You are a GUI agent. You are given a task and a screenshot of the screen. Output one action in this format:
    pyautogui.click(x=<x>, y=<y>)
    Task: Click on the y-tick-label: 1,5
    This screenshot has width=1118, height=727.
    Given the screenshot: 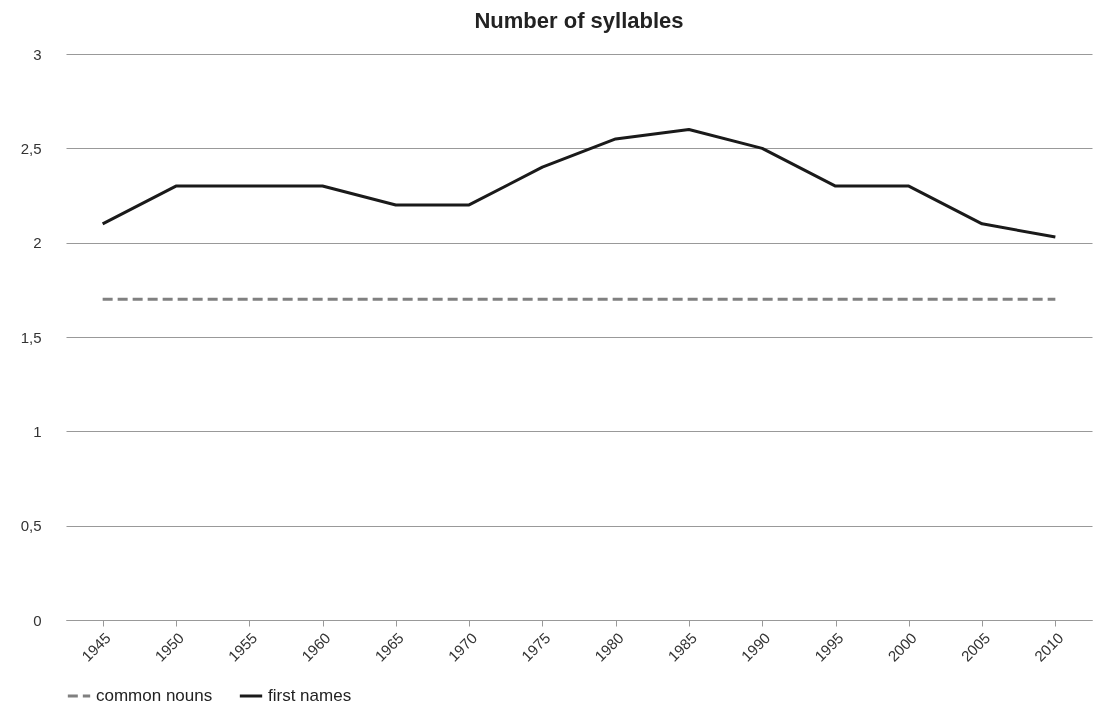 What is the action you would take?
    pyautogui.click(x=31, y=337)
    